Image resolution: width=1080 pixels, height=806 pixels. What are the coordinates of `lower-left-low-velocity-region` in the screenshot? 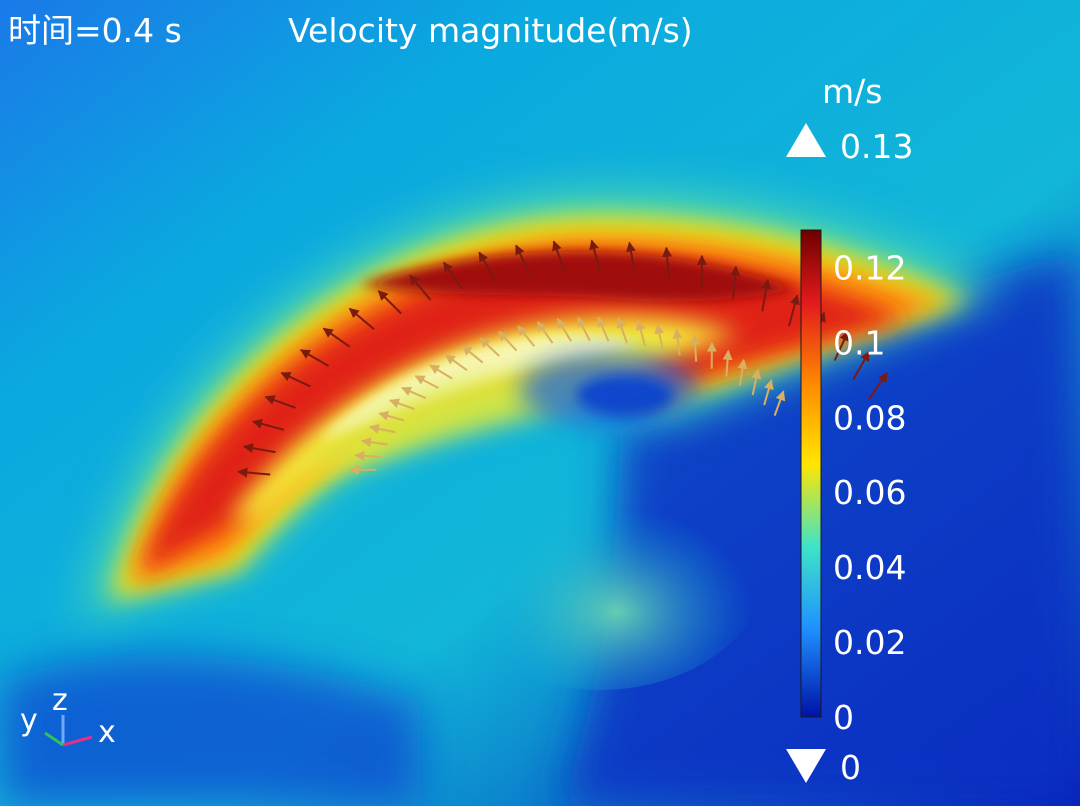 It's located at (210, 730).